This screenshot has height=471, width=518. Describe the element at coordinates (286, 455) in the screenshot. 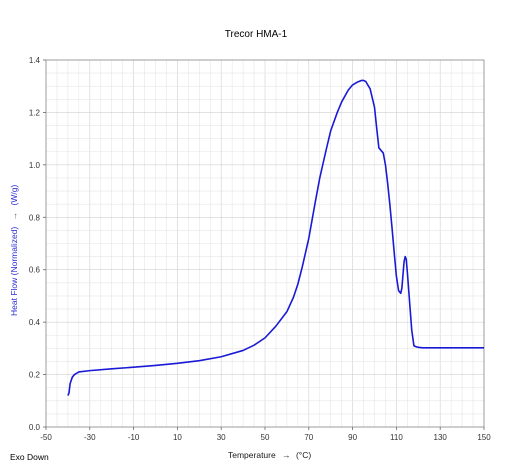

I see `x-axis-arrow: →` at that location.